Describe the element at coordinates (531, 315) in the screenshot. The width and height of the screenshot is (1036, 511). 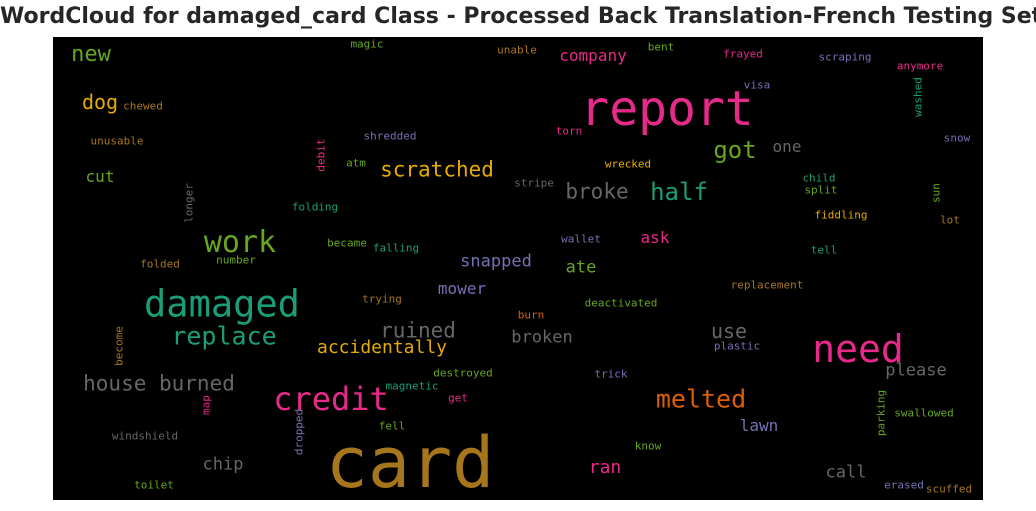
I see `word-burn: burn` at that location.